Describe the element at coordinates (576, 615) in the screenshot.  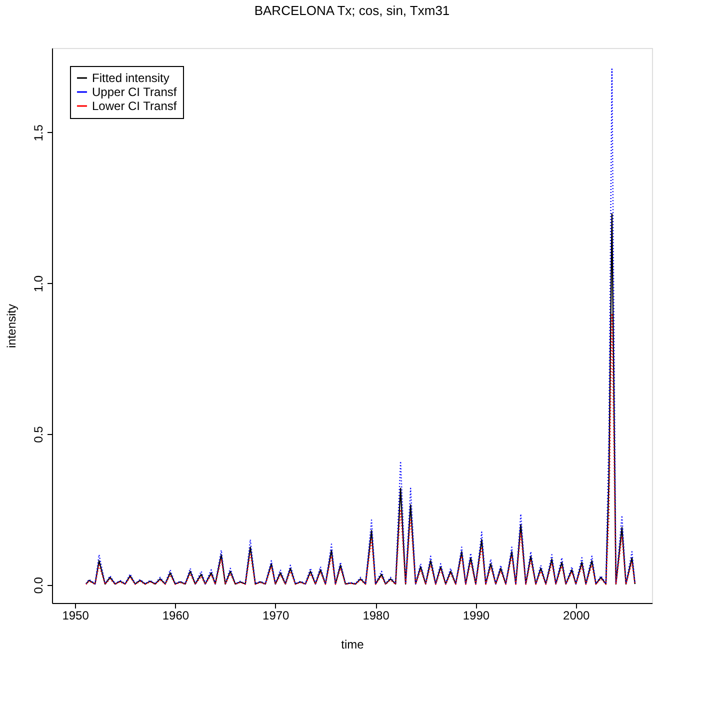
I see `x-tick-label: 2000` at that location.